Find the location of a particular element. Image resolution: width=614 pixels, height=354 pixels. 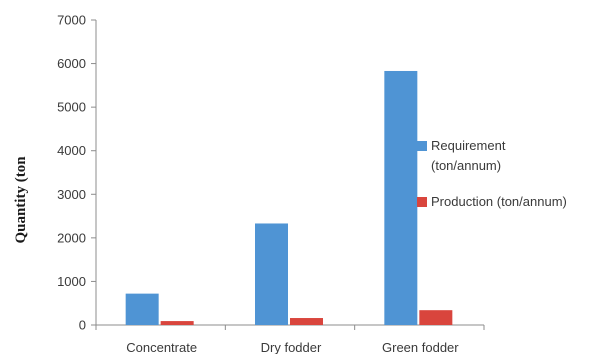

y-axis-label: Quantity (ton is located at coordinates (21, 200).